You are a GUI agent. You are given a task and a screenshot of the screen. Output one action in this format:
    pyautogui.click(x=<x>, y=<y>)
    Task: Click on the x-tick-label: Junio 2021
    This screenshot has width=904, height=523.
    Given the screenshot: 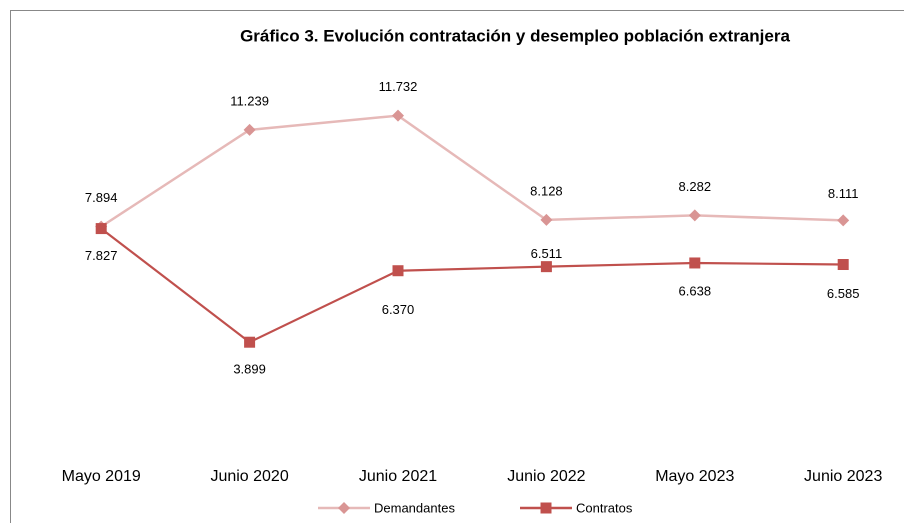 What is the action you would take?
    pyautogui.click(x=398, y=476)
    